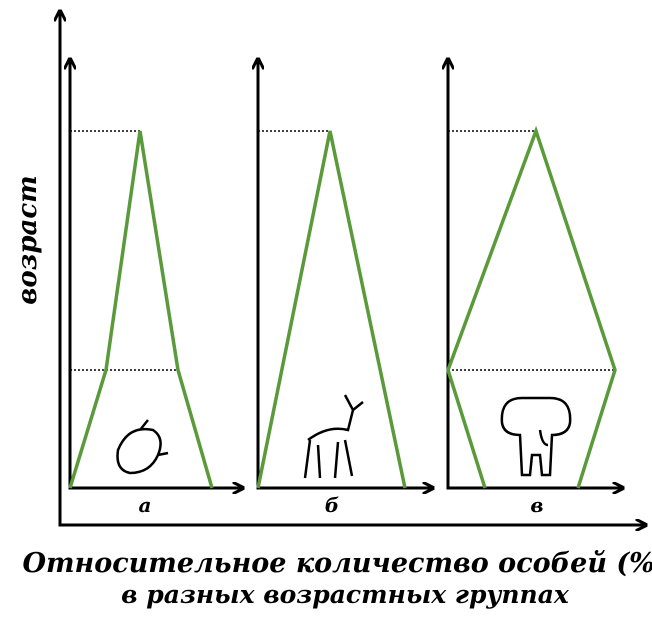  Describe the element at coordinates (142, 447) in the screenshot. I see `fish-icon` at that location.